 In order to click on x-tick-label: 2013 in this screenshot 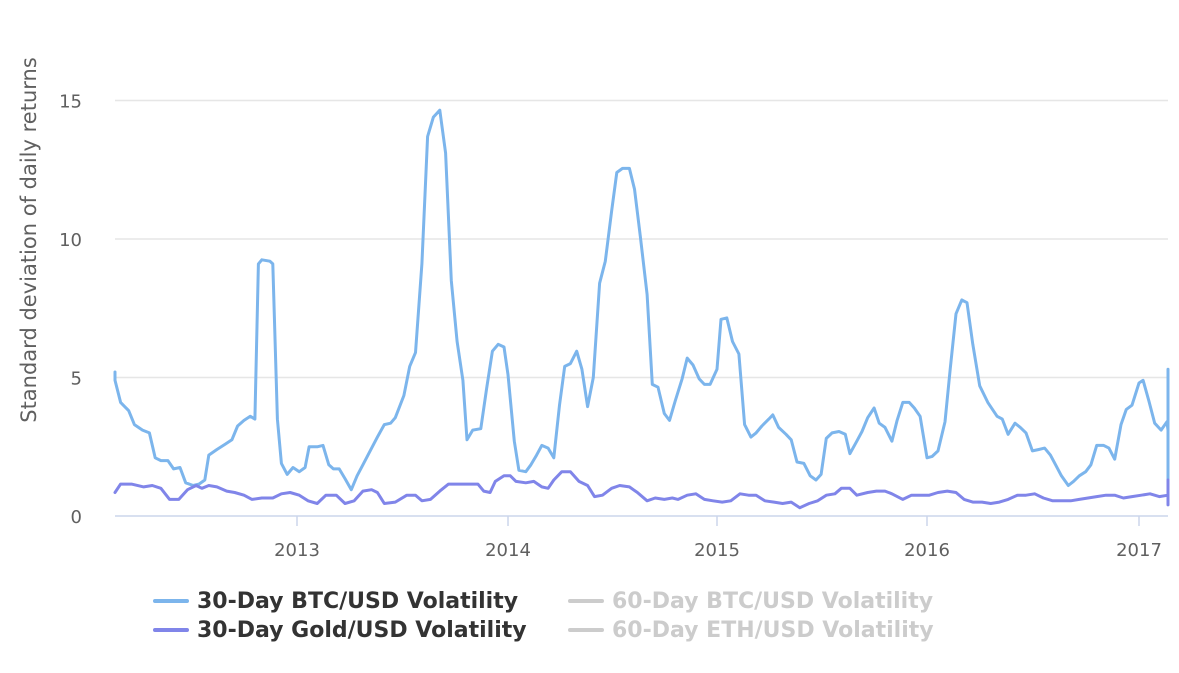, I will do `click(297, 550)`.